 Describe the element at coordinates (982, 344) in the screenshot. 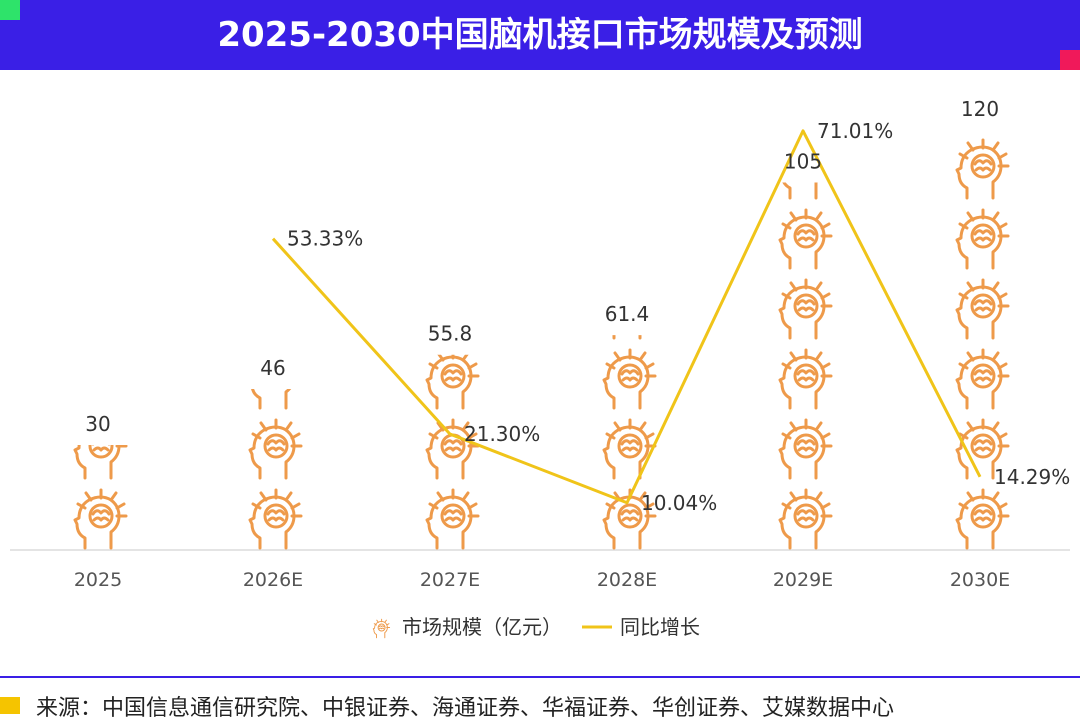

I see `bar-2030E` at that location.